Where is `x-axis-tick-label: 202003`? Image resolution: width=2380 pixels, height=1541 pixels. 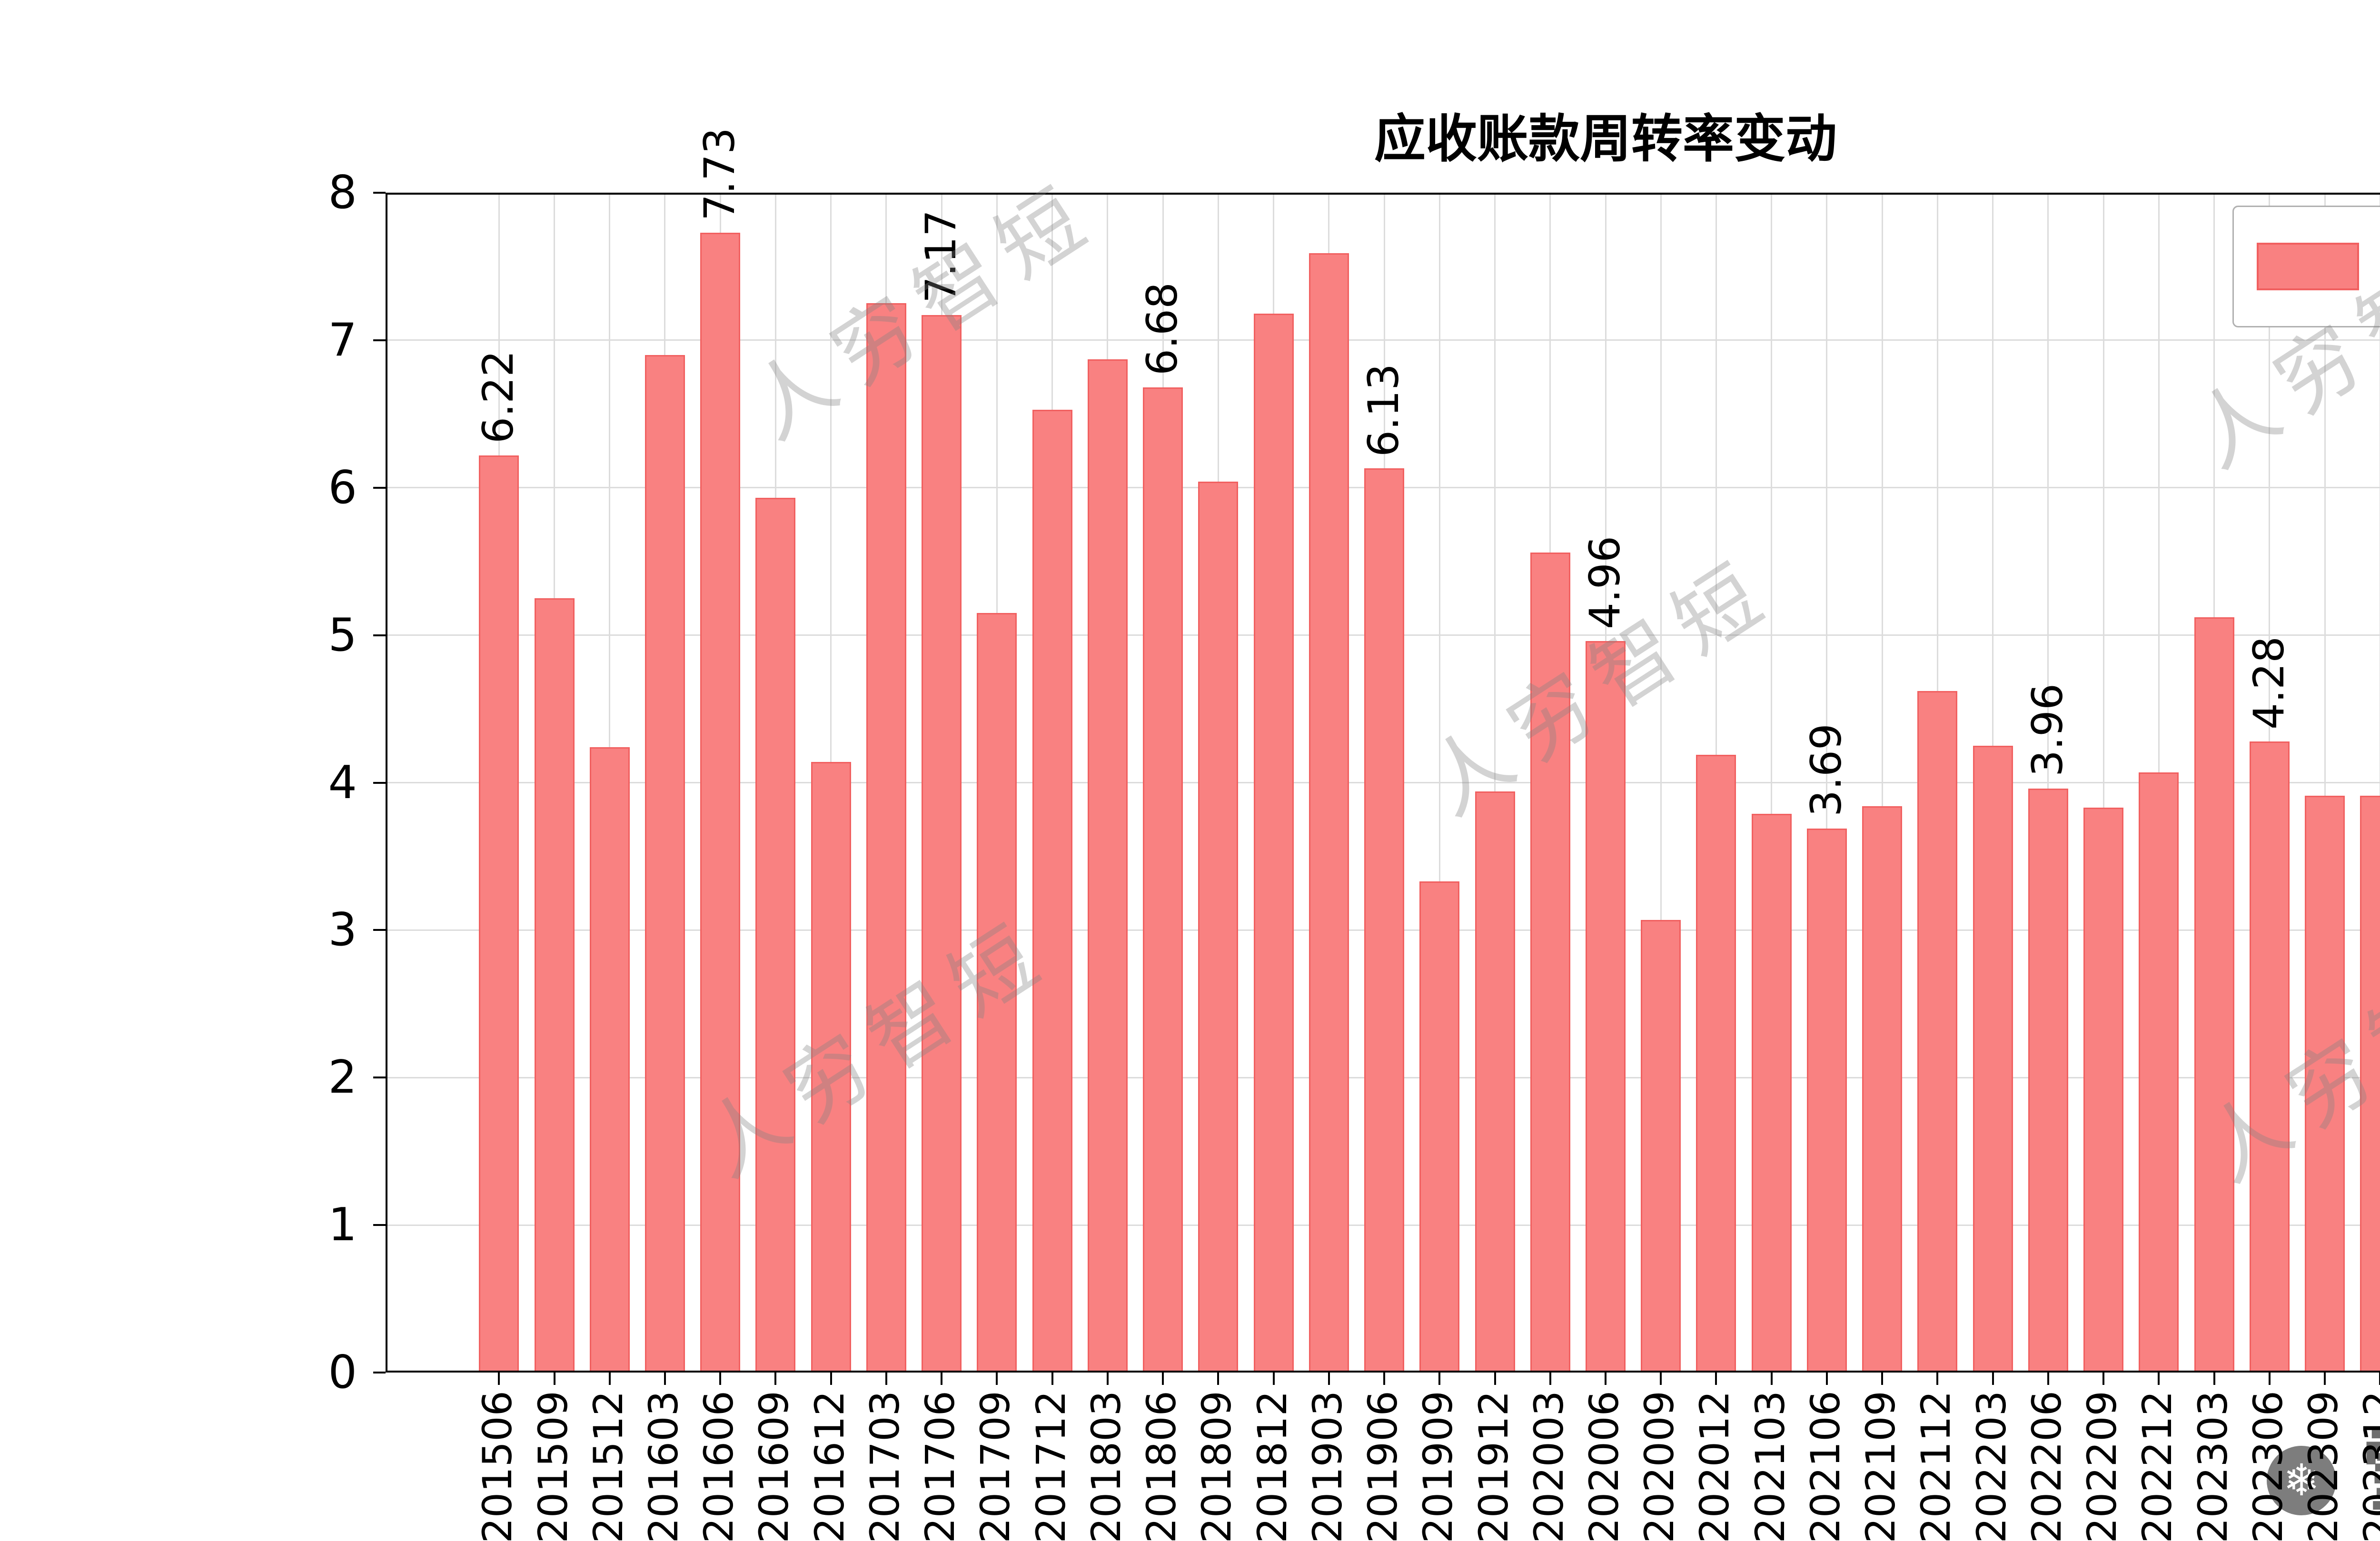 x-axis-tick-label: 202003 is located at coordinates (1548, 1466).